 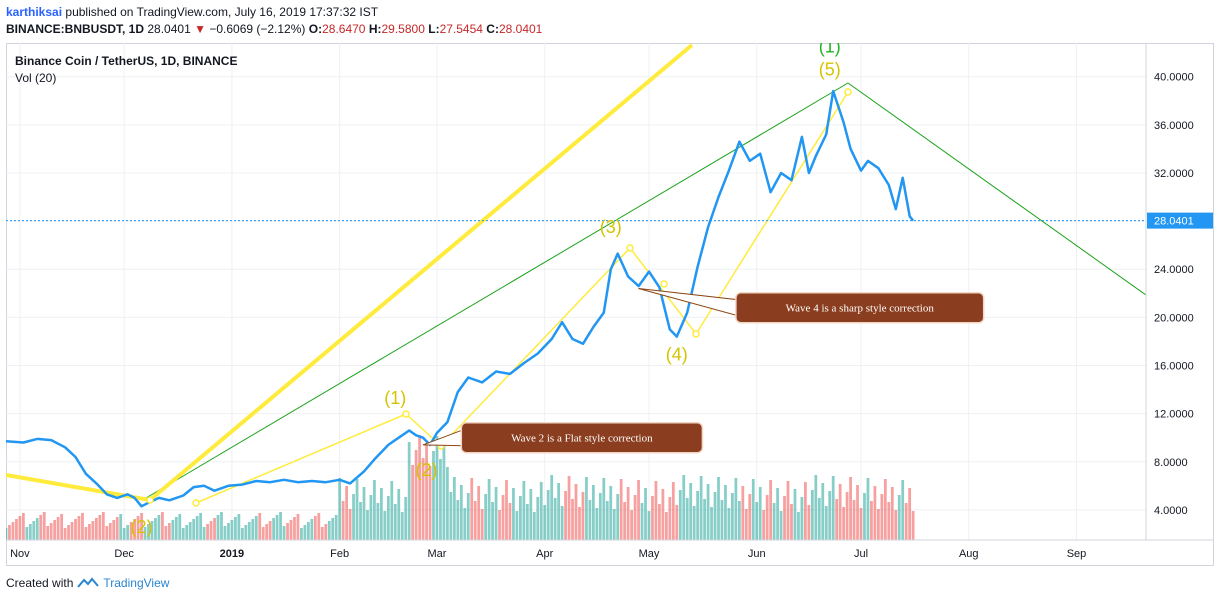 What do you see at coordinates (1174, 174) in the screenshot?
I see `y-tick-label: 32.0000` at bounding box center [1174, 174].